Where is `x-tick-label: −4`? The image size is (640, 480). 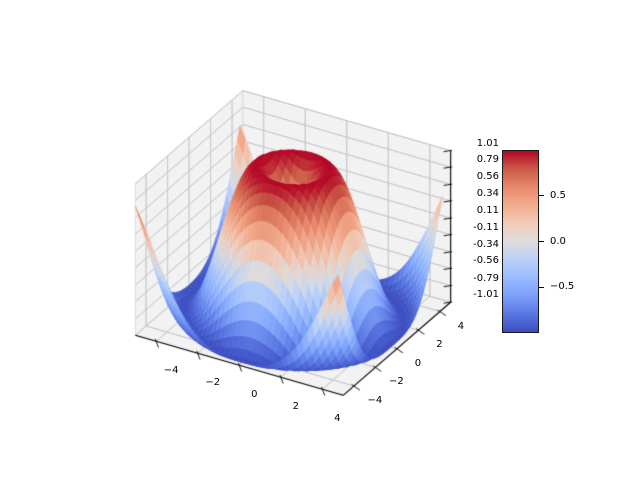 x-tick-label: −4 is located at coordinates (171, 371).